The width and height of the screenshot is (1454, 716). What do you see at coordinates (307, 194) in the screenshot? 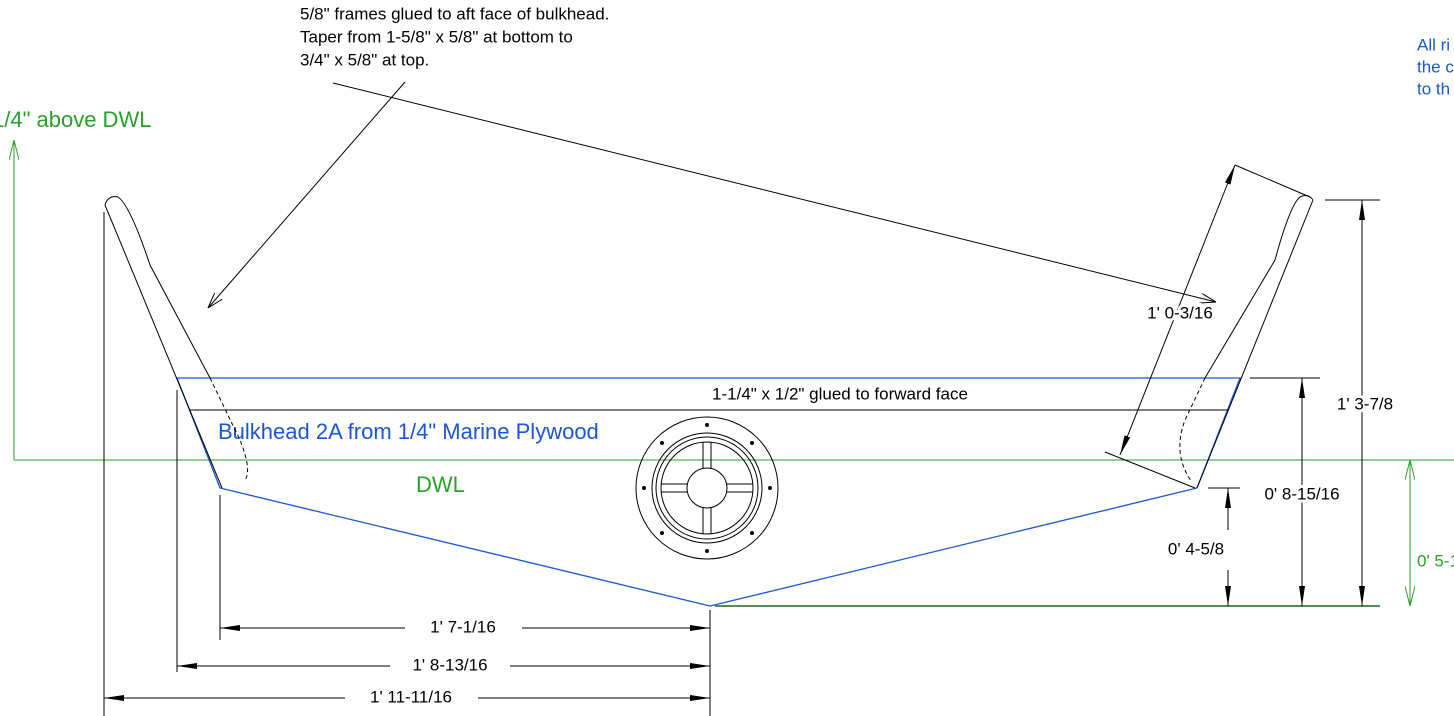
I see `leader` at bounding box center [307, 194].